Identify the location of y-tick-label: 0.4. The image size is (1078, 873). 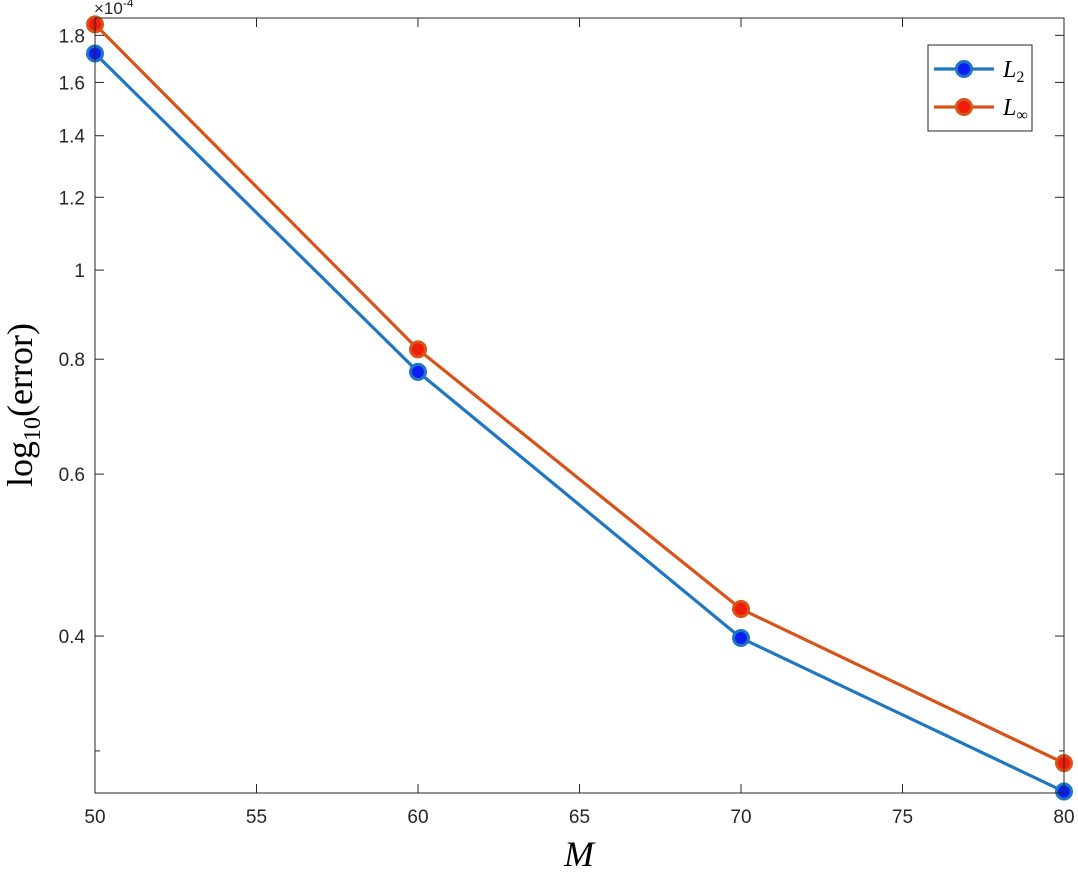
(72, 637).